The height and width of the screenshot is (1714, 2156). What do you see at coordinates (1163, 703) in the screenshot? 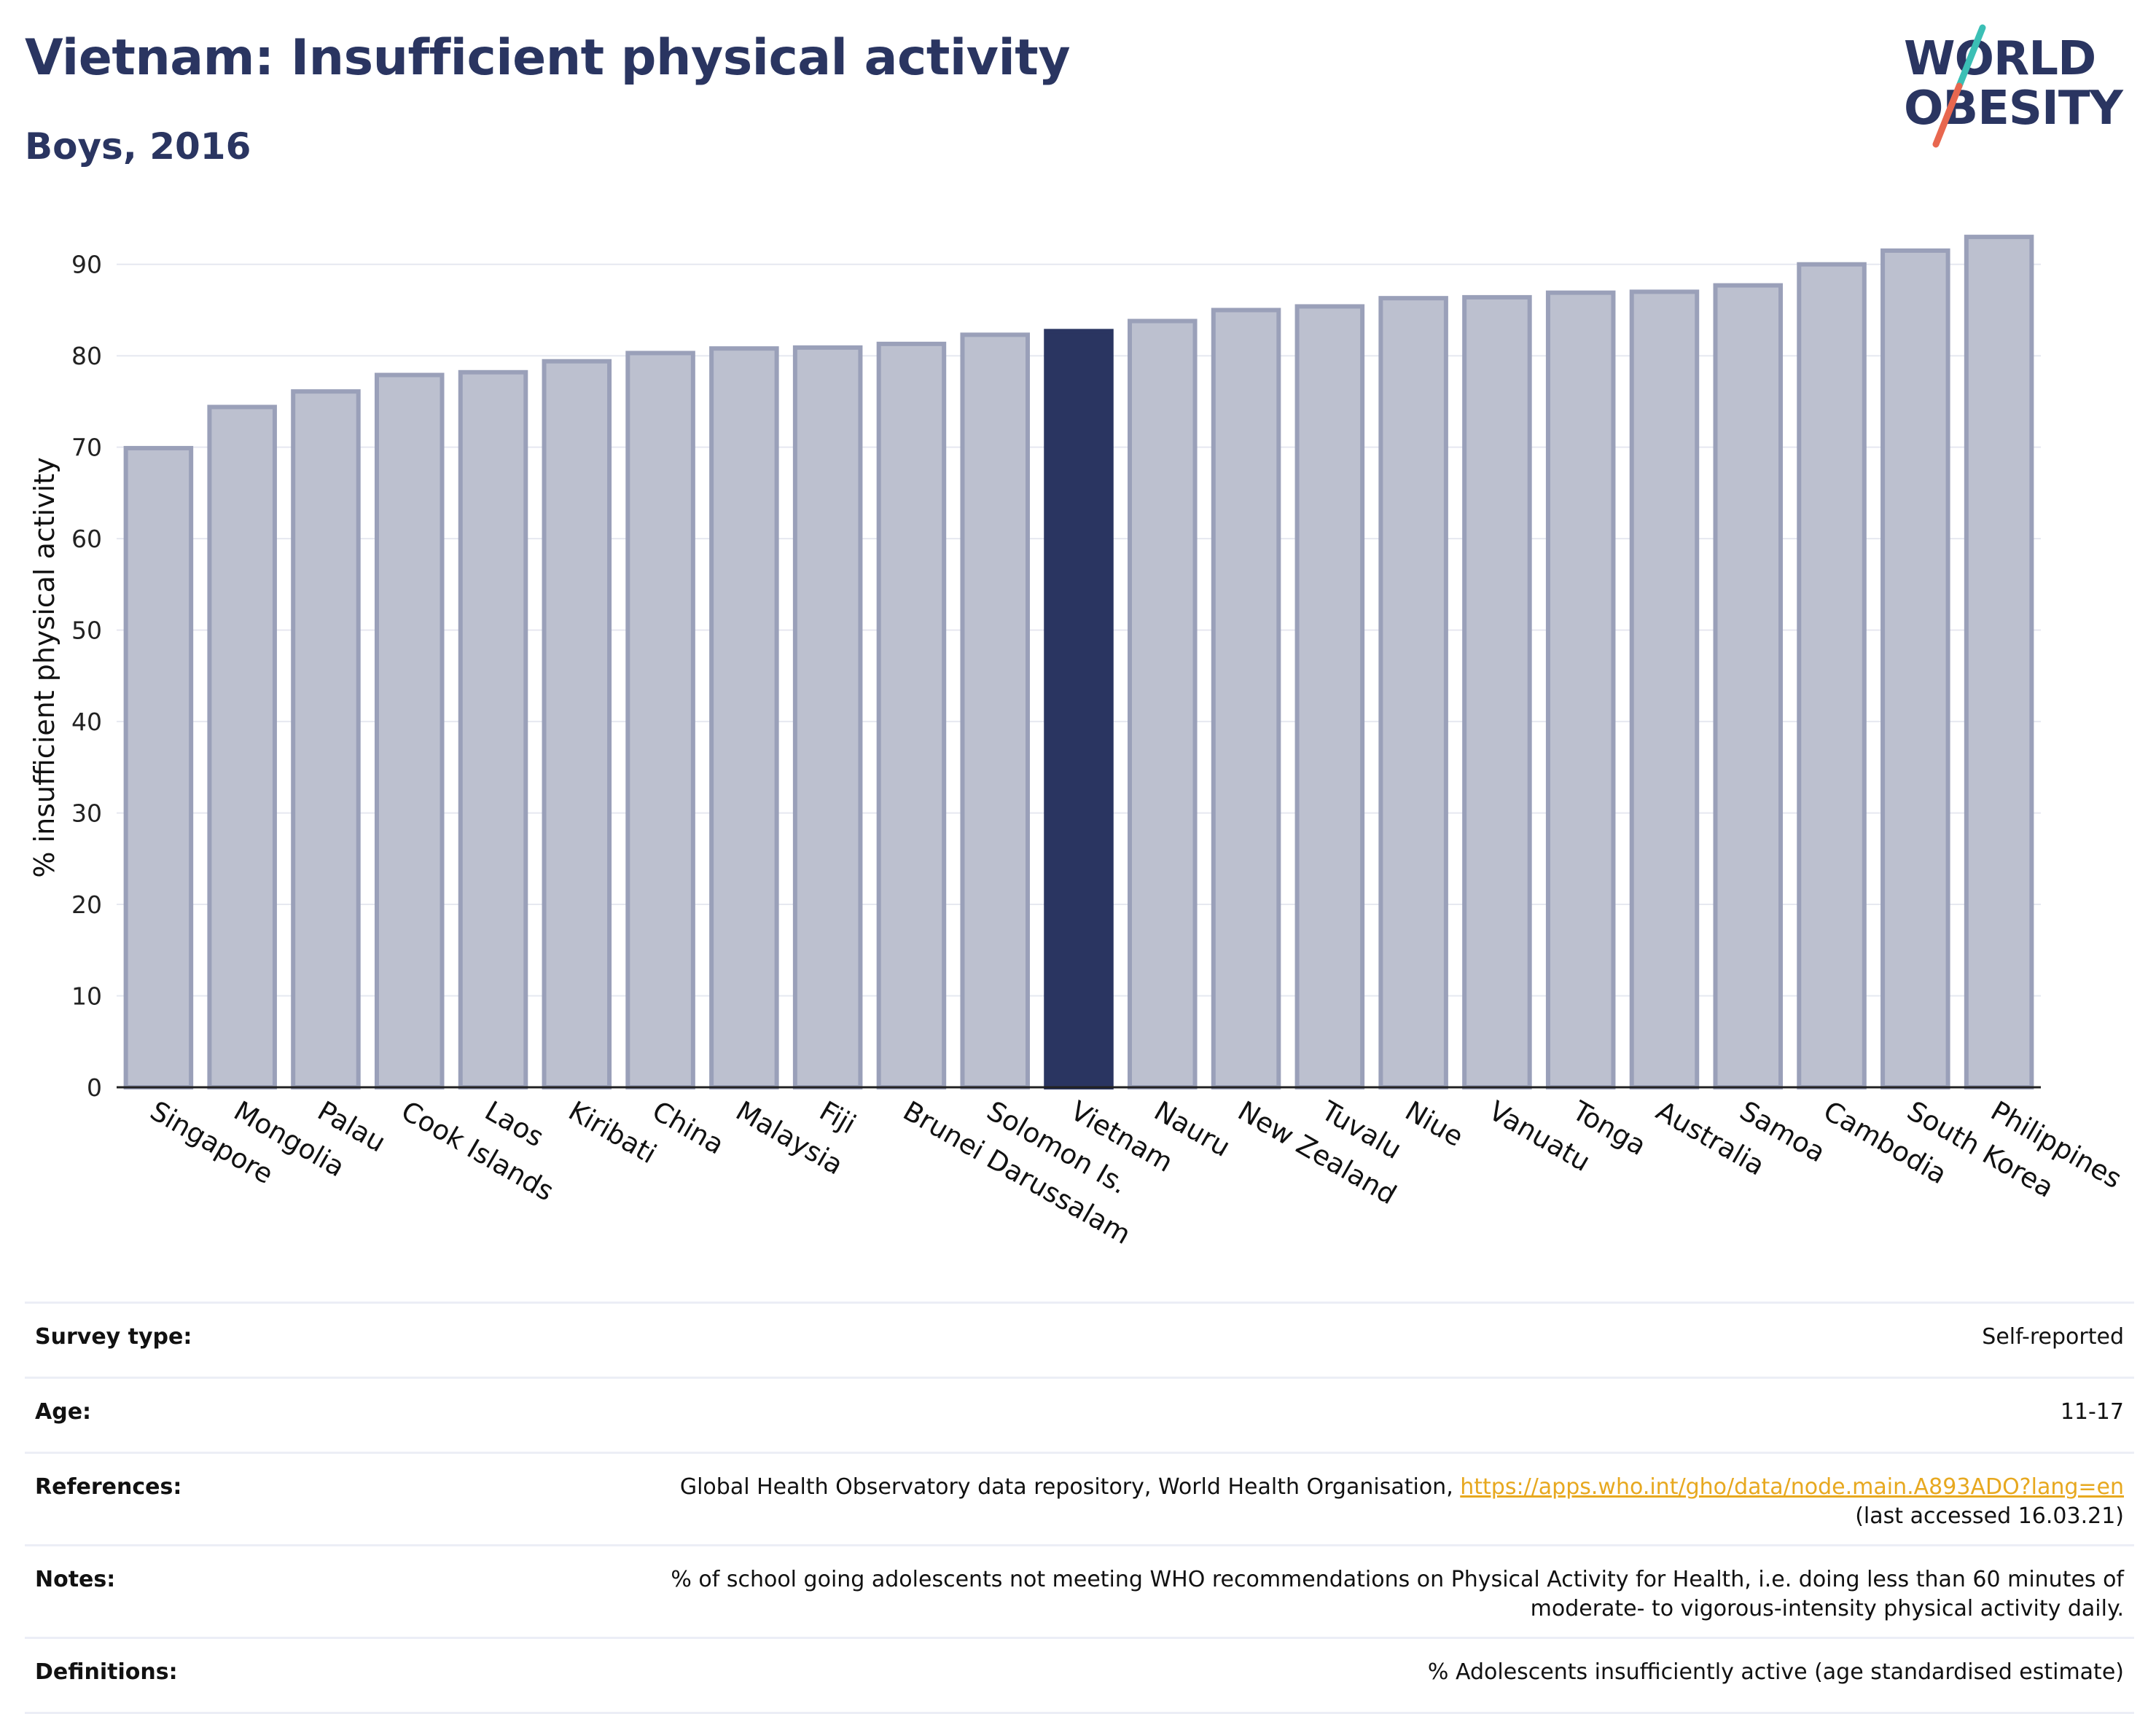
I see `bar-nauru` at bounding box center [1163, 703].